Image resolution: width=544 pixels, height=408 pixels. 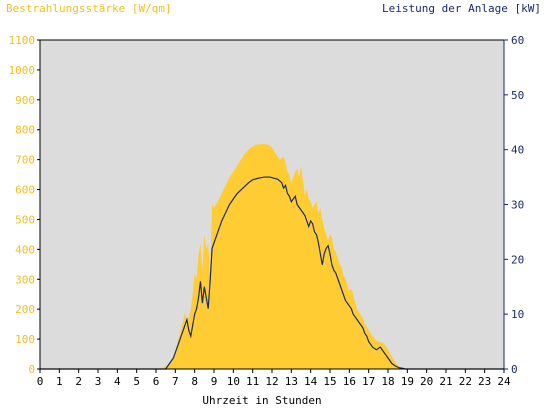 What do you see at coordinates (291, 381) in the screenshot?
I see `x-tick-label: 13` at bounding box center [291, 381].